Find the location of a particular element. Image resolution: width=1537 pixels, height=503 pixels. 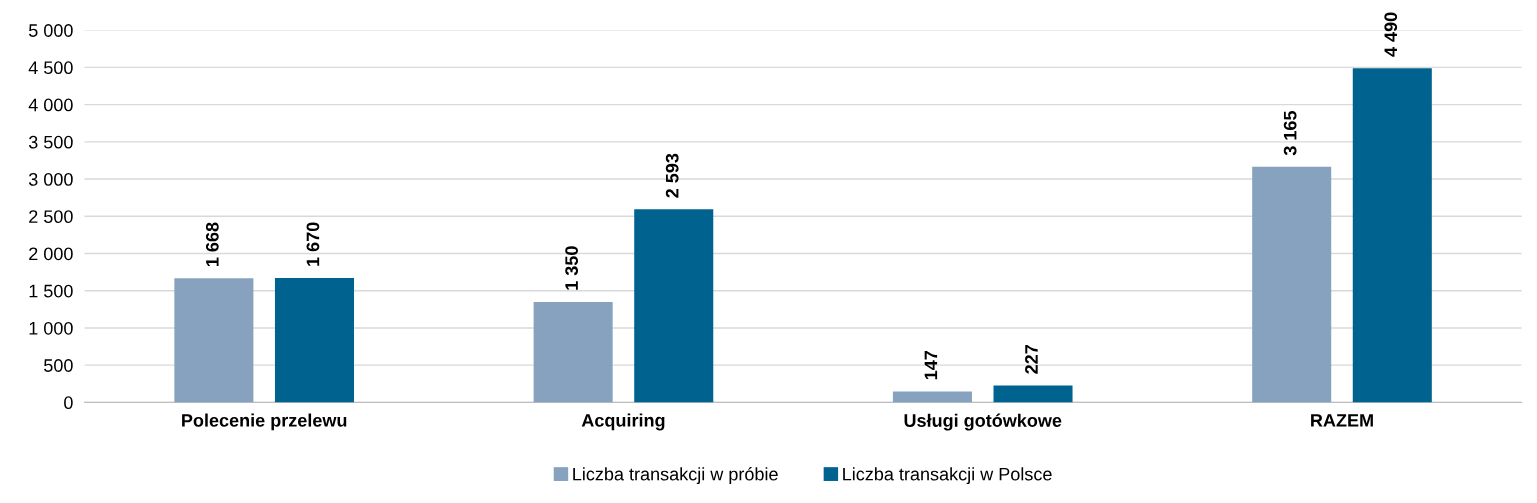

x-tick-label: RAZEM is located at coordinates (1342, 420).